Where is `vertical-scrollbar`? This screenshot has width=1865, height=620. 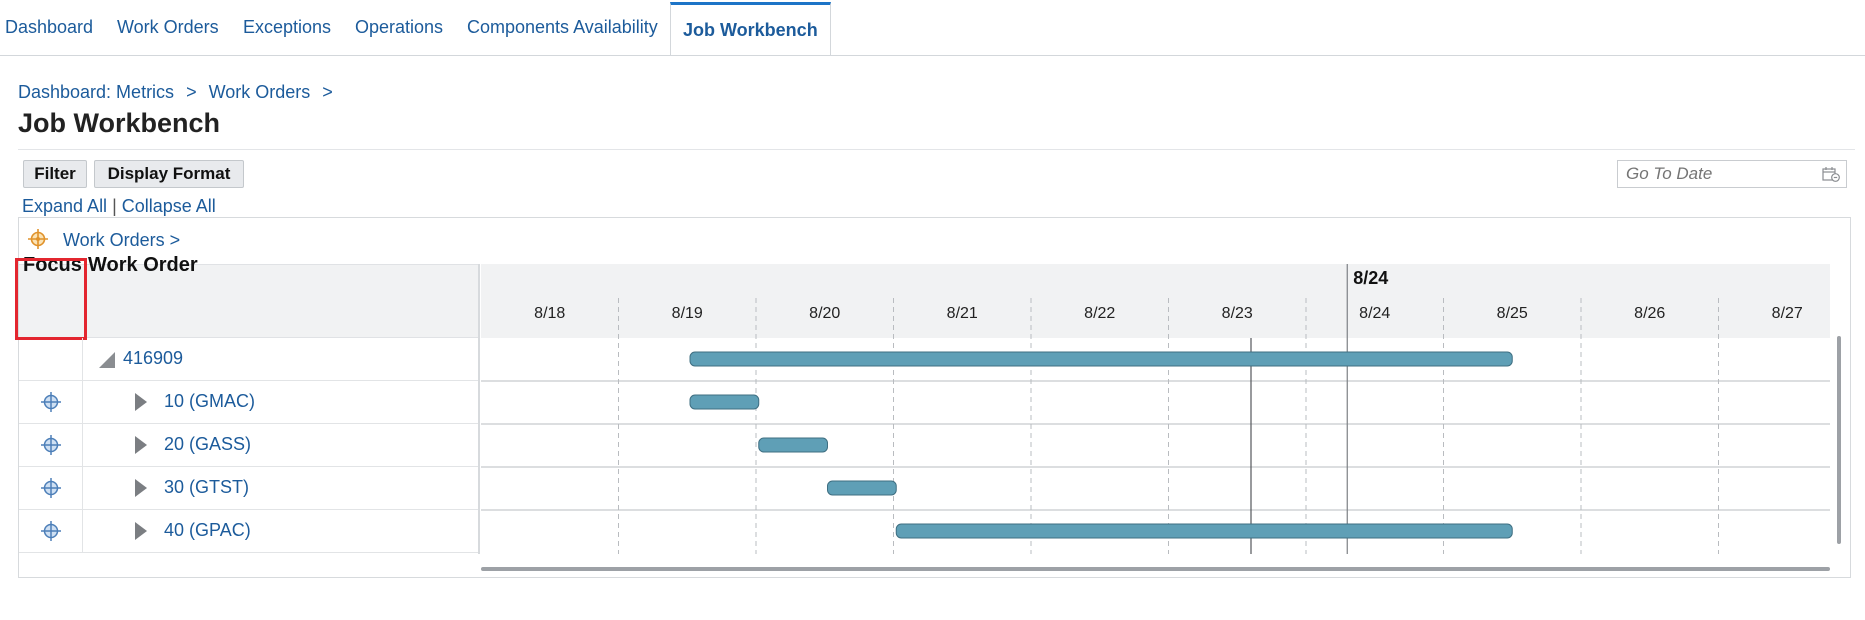 vertical-scrollbar is located at coordinates (1839, 440).